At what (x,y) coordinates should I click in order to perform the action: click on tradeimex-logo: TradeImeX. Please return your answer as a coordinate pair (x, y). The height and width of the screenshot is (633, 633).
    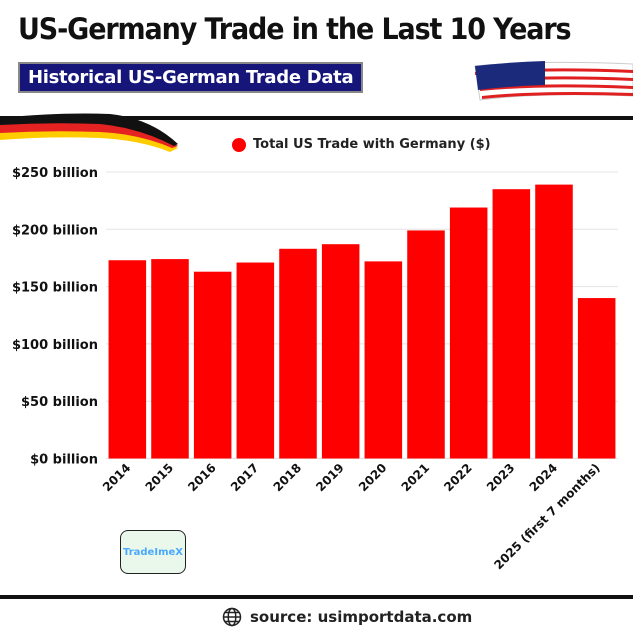
    Looking at the image, I should click on (153, 552).